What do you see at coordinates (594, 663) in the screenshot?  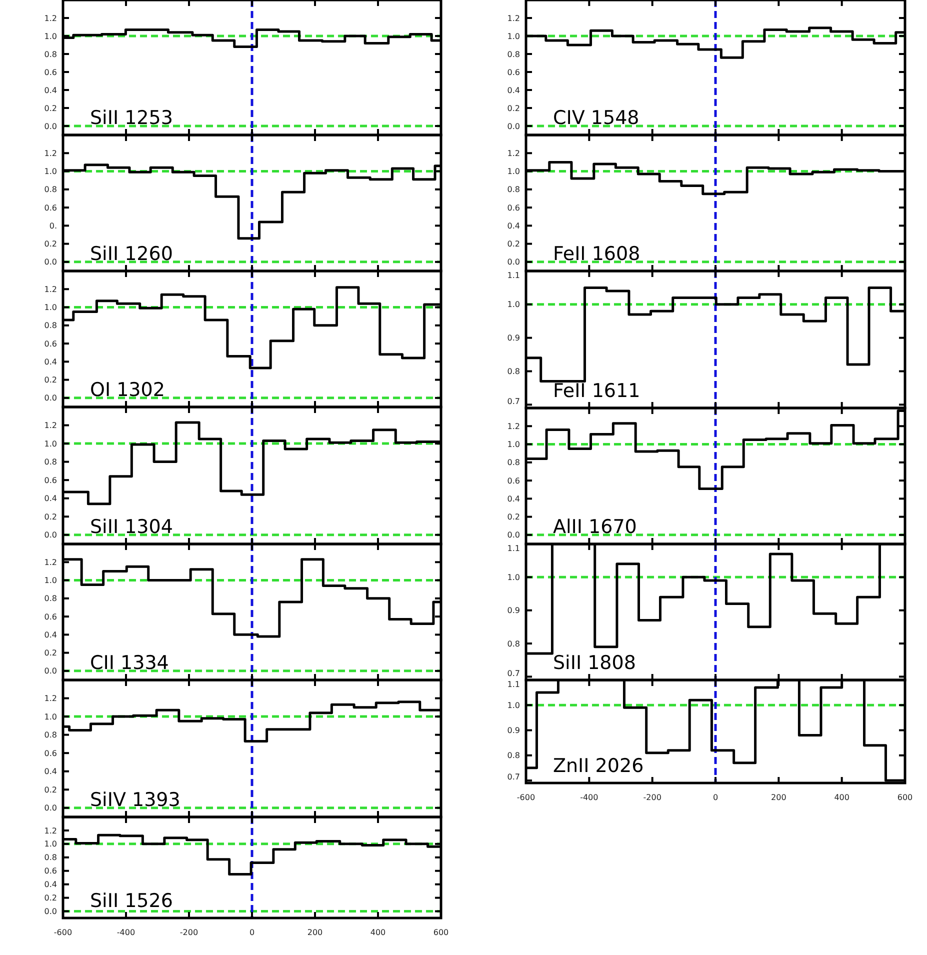 I see `text: SiII 1808` at bounding box center [594, 663].